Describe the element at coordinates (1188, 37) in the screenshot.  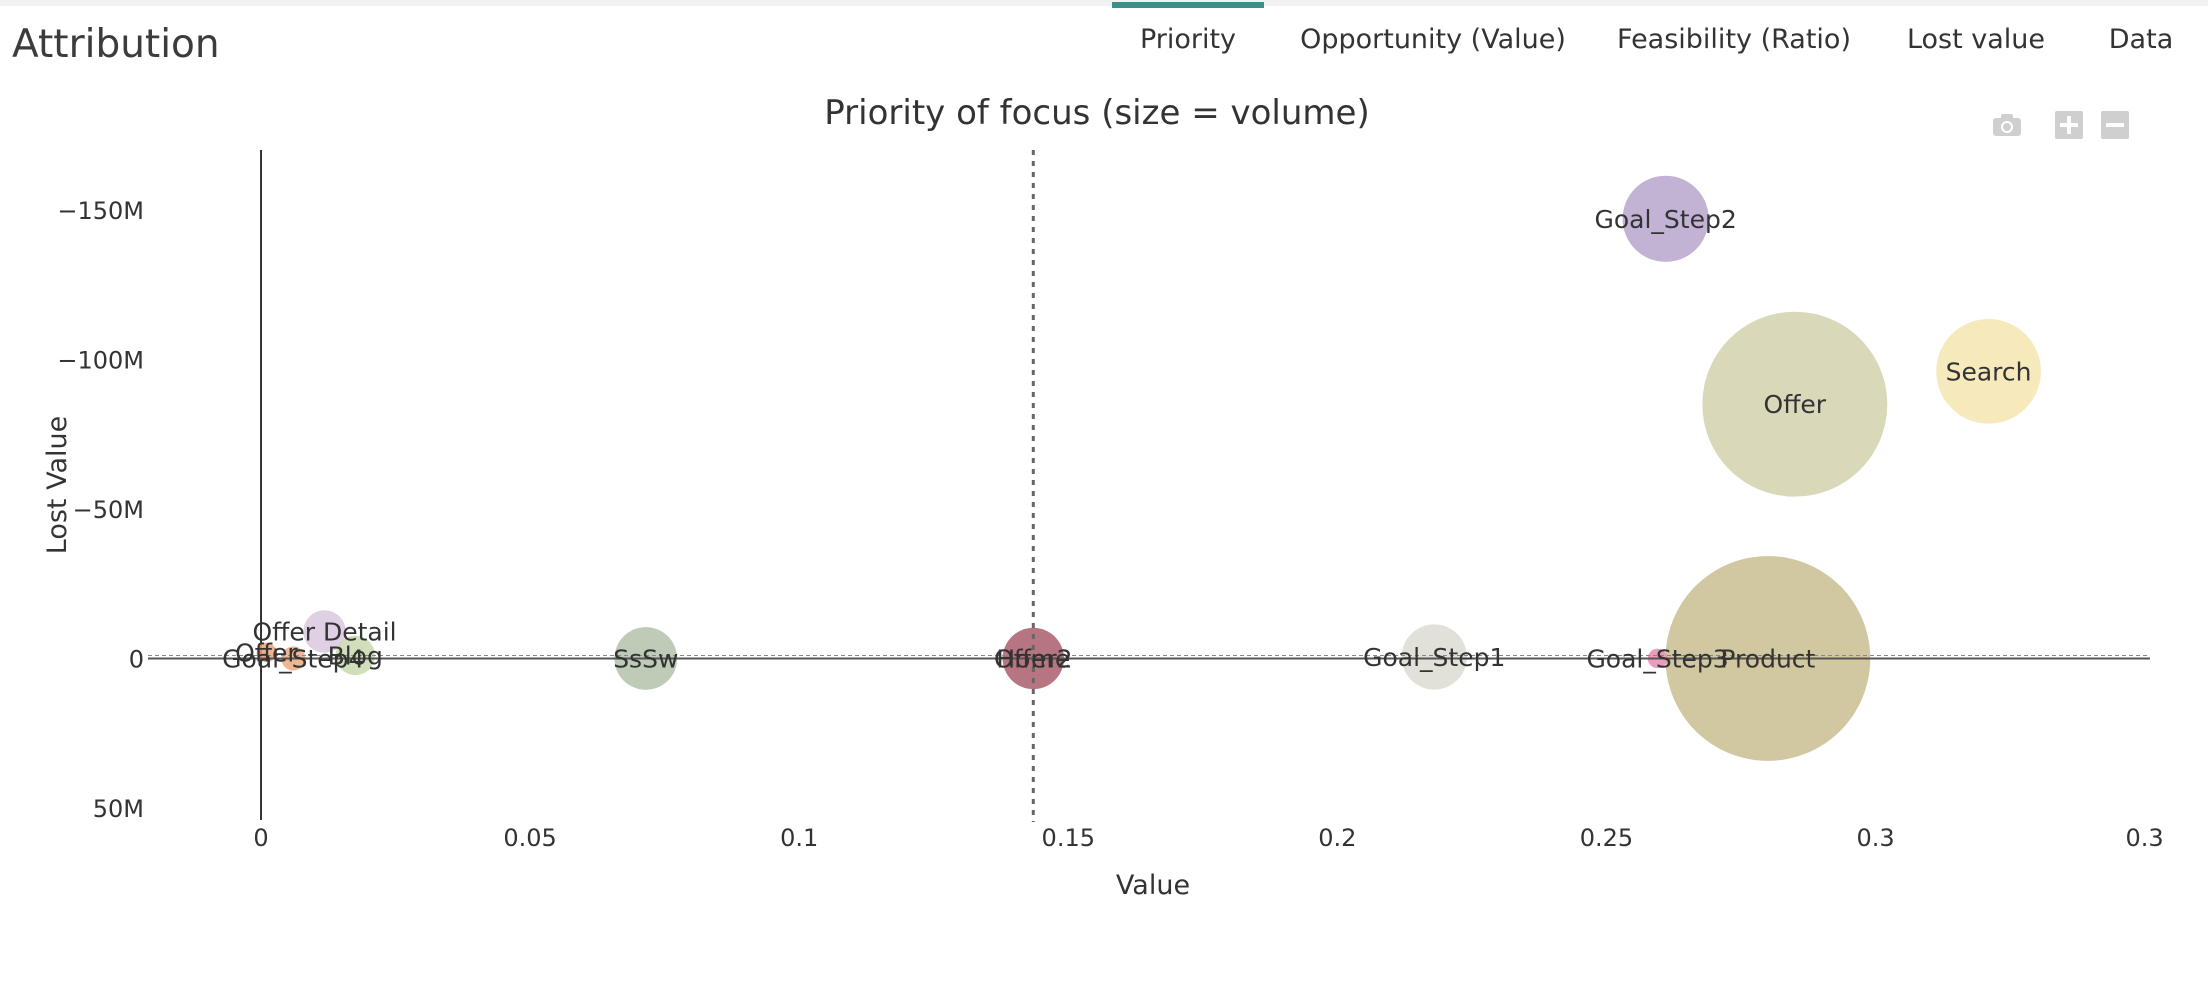
I see `tab-priority: Priority` at that location.